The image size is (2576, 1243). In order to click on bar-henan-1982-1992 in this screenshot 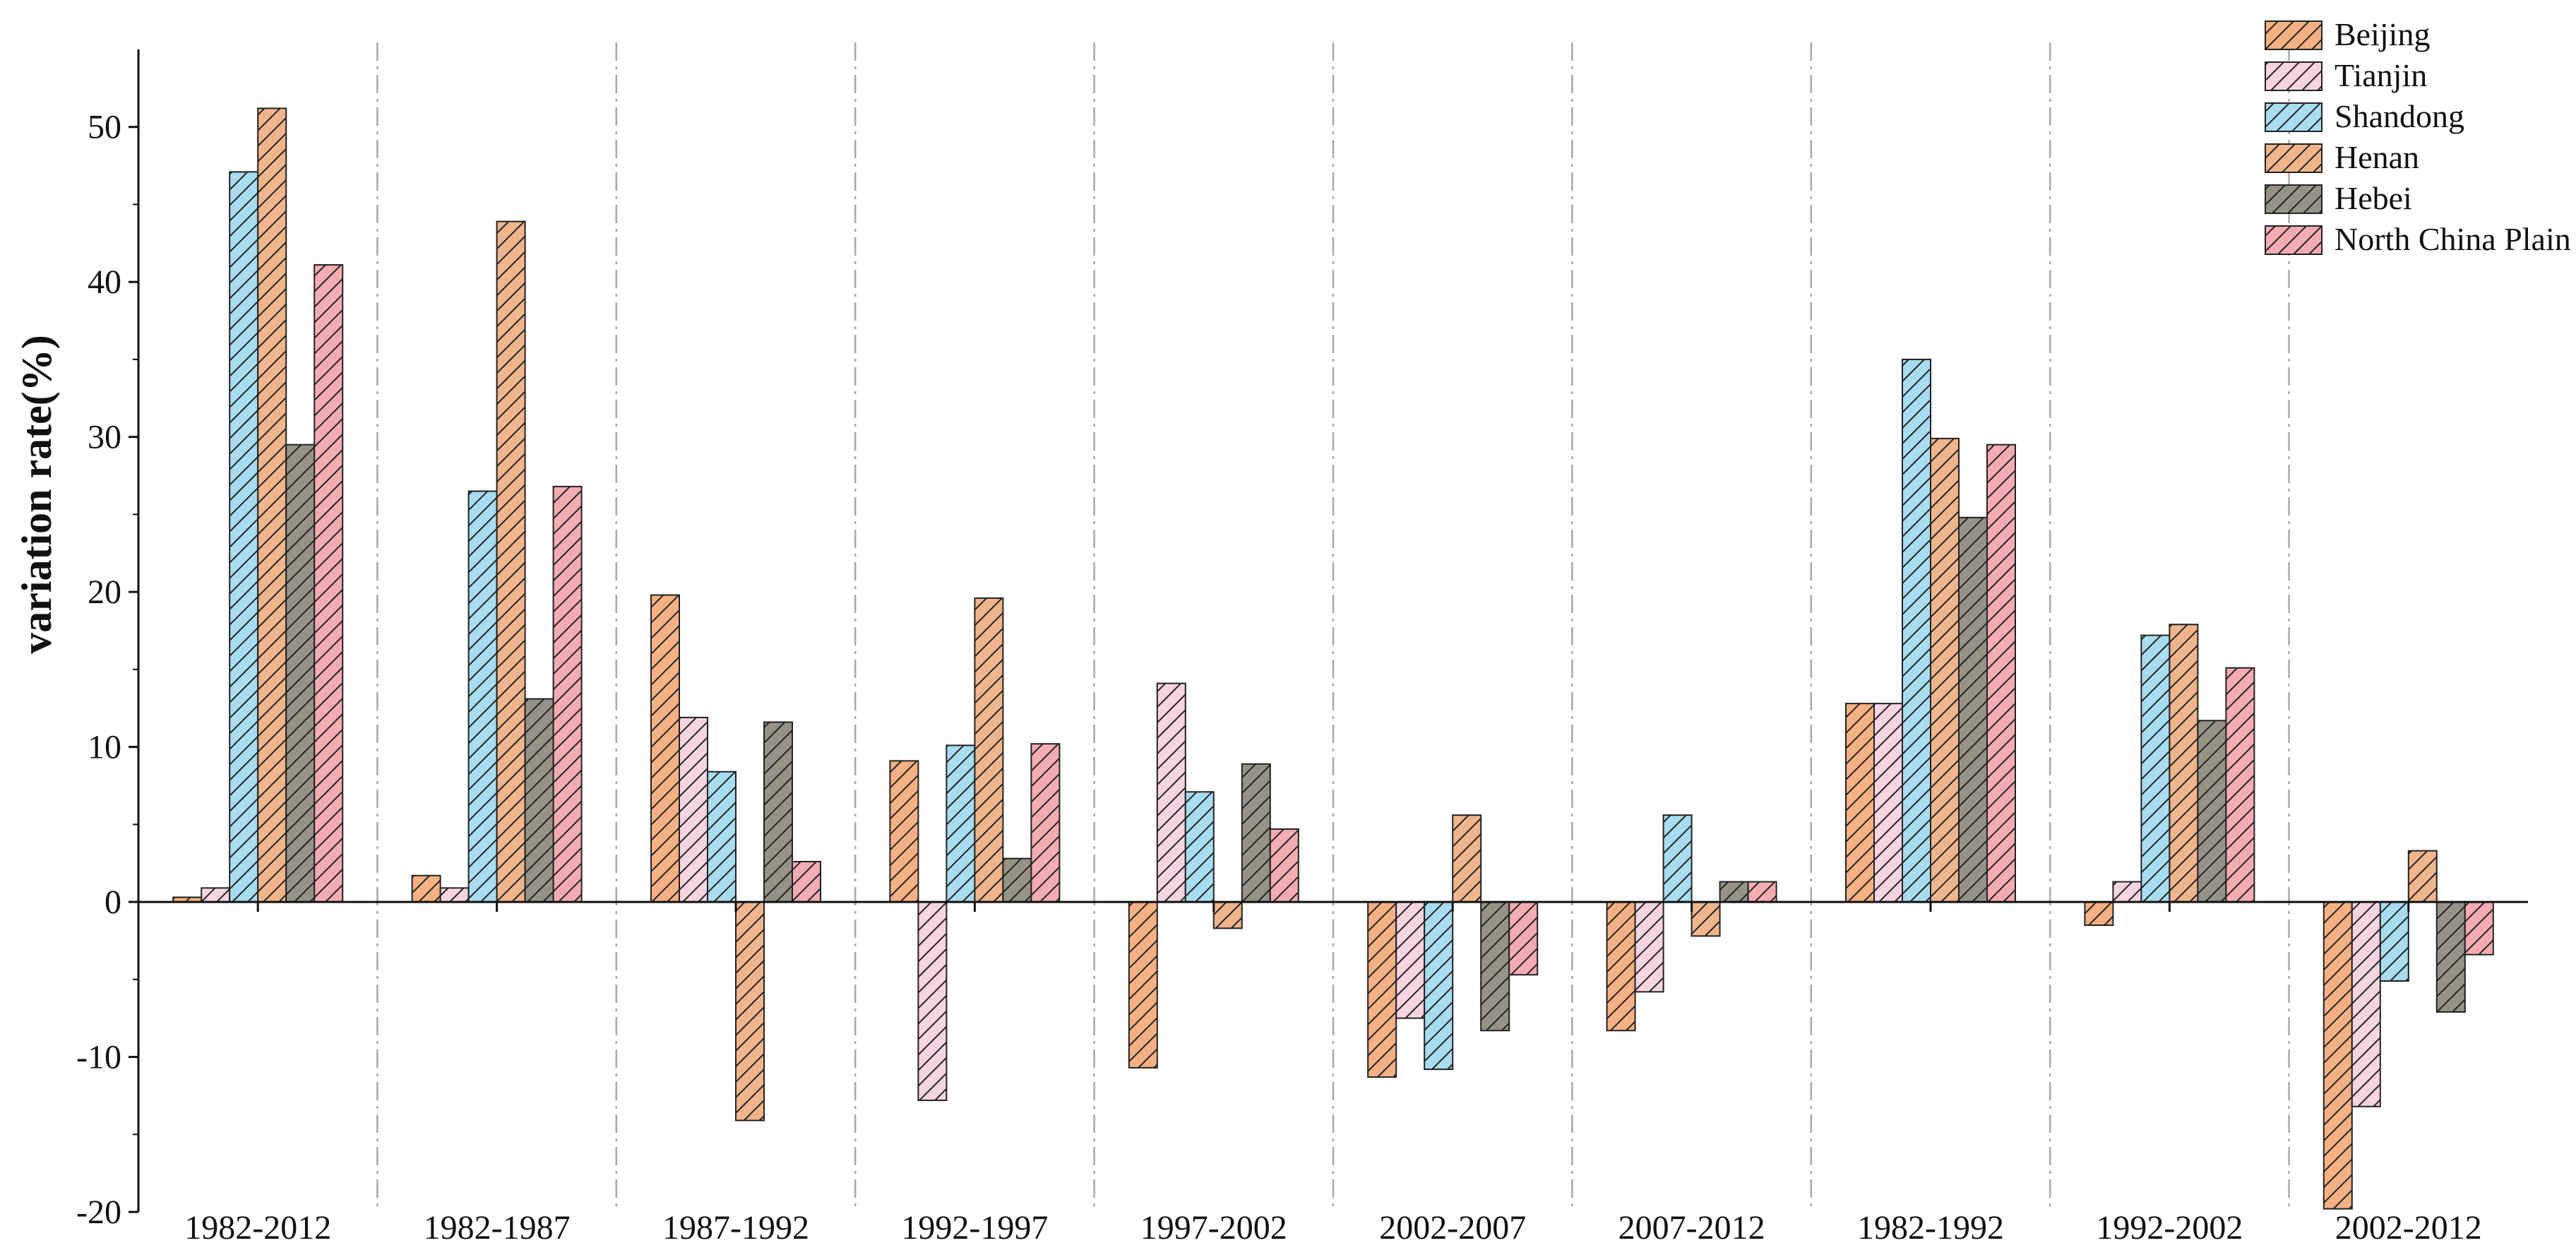, I will do `click(1945, 670)`.